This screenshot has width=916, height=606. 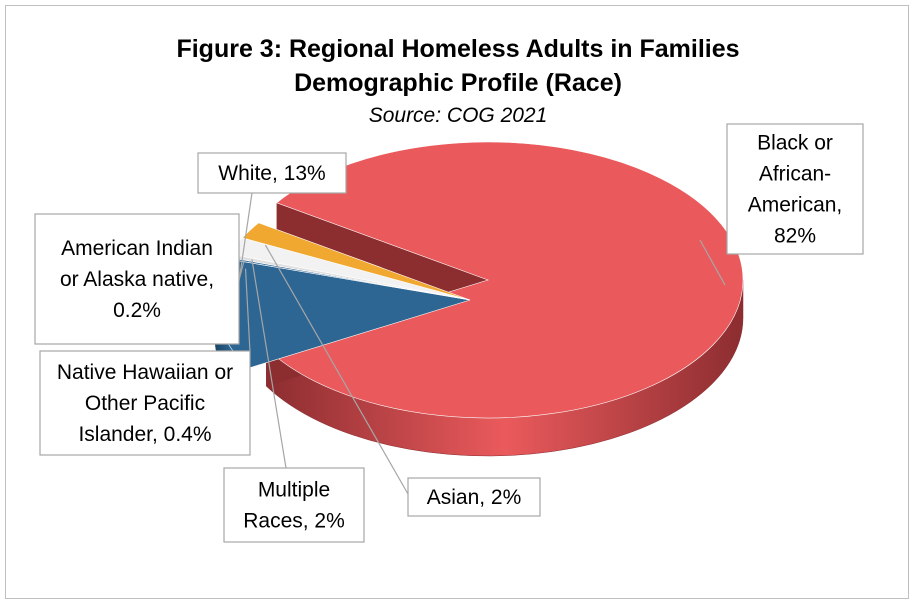 I want to click on data-label-text: or Alaska native,, so click(x=137, y=279).